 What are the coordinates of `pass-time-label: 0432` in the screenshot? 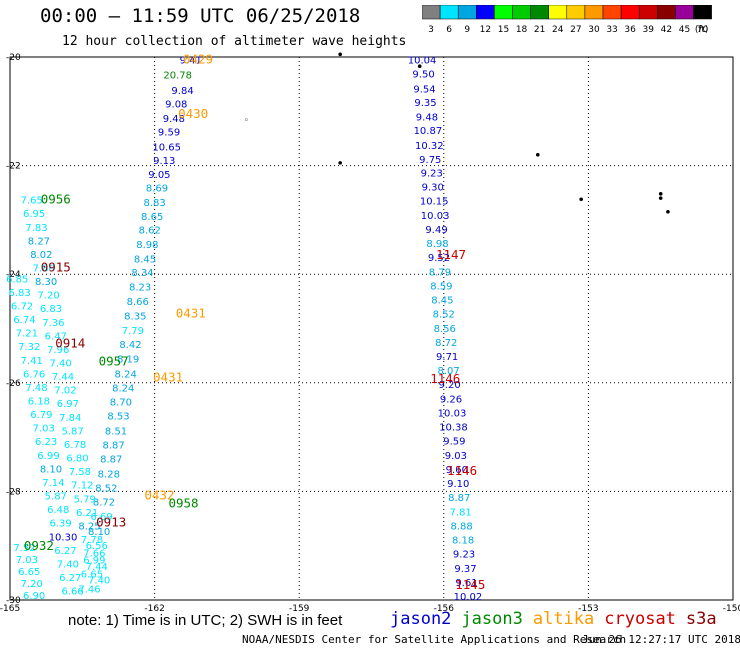 It's located at (159, 495).